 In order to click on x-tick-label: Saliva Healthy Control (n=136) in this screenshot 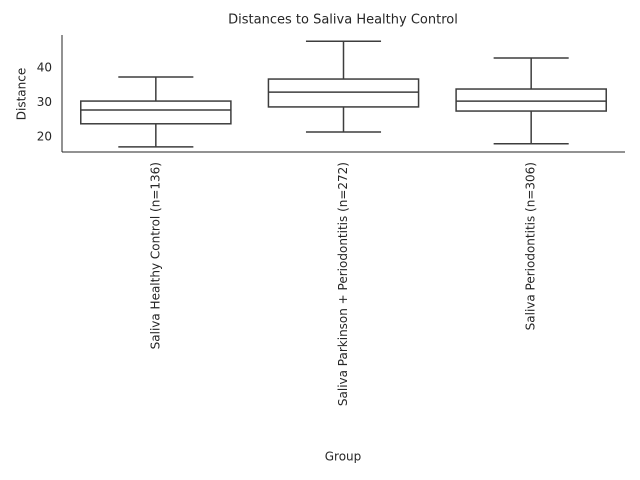, I will do `click(155, 255)`.